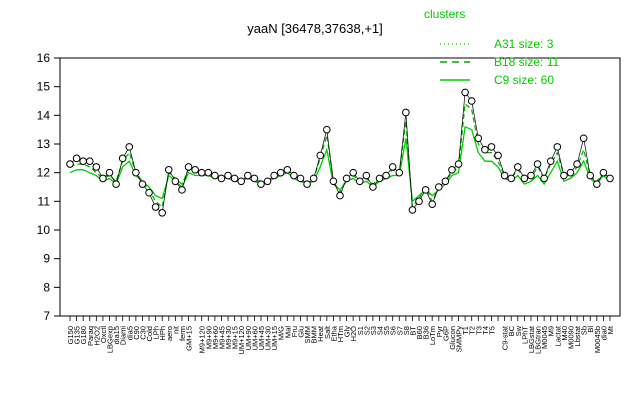  What do you see at coordinates (44, 144) in the screenshot?
I see `y-tick-label: 13` at bounding box center [44, 144].